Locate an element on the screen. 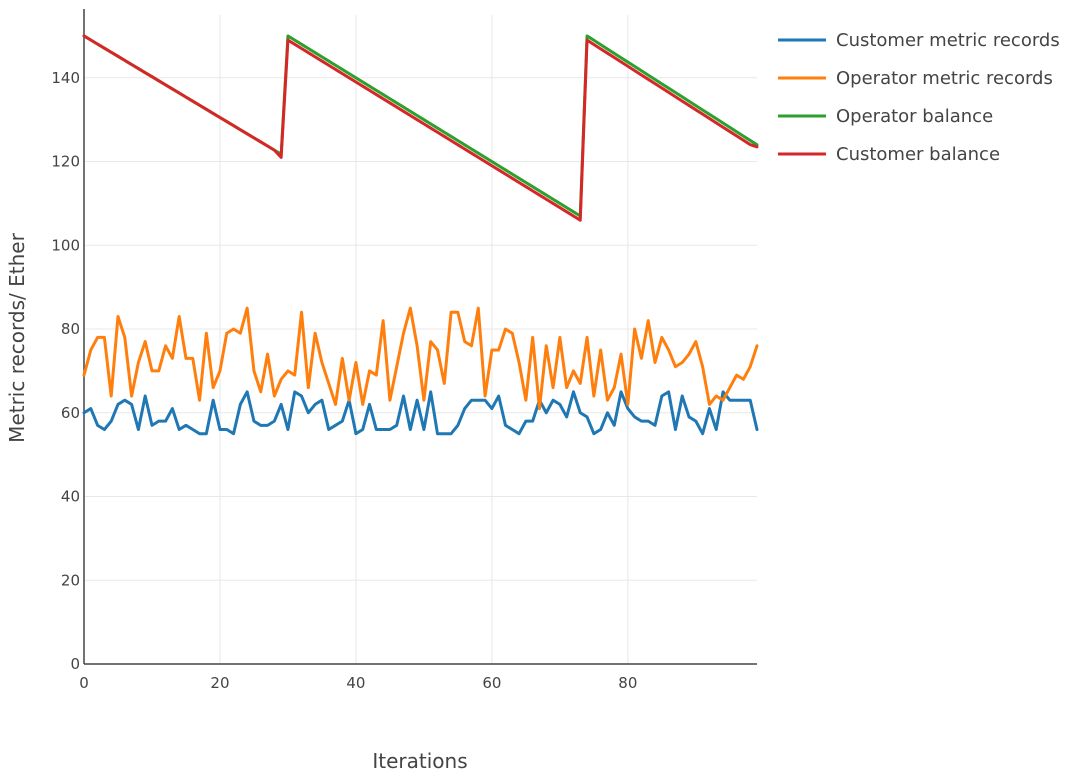 Image resolution: width=1068 pixels, height=773 pixels. y-tick-label: 100 is located at coordinates (65, 245).